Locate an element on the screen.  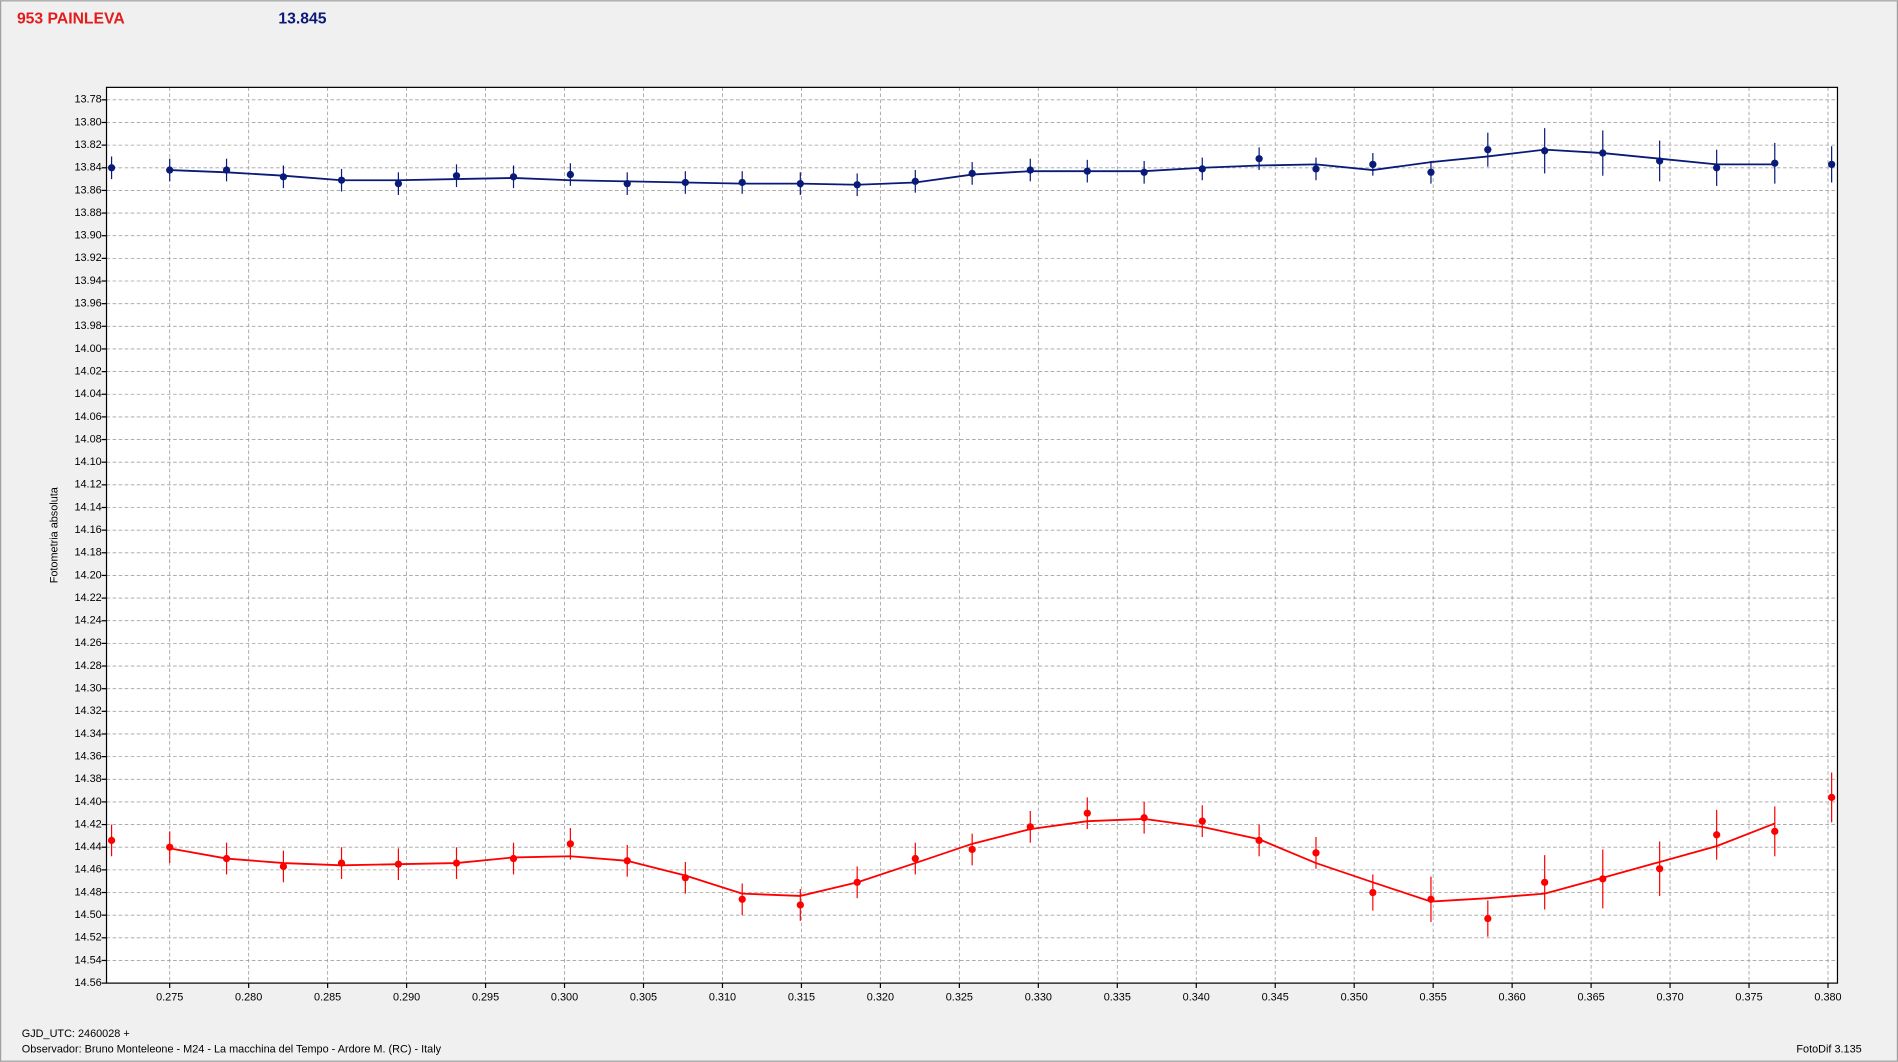
chart-title: 953 PAINLEVA is located at coordinates (71, 19).